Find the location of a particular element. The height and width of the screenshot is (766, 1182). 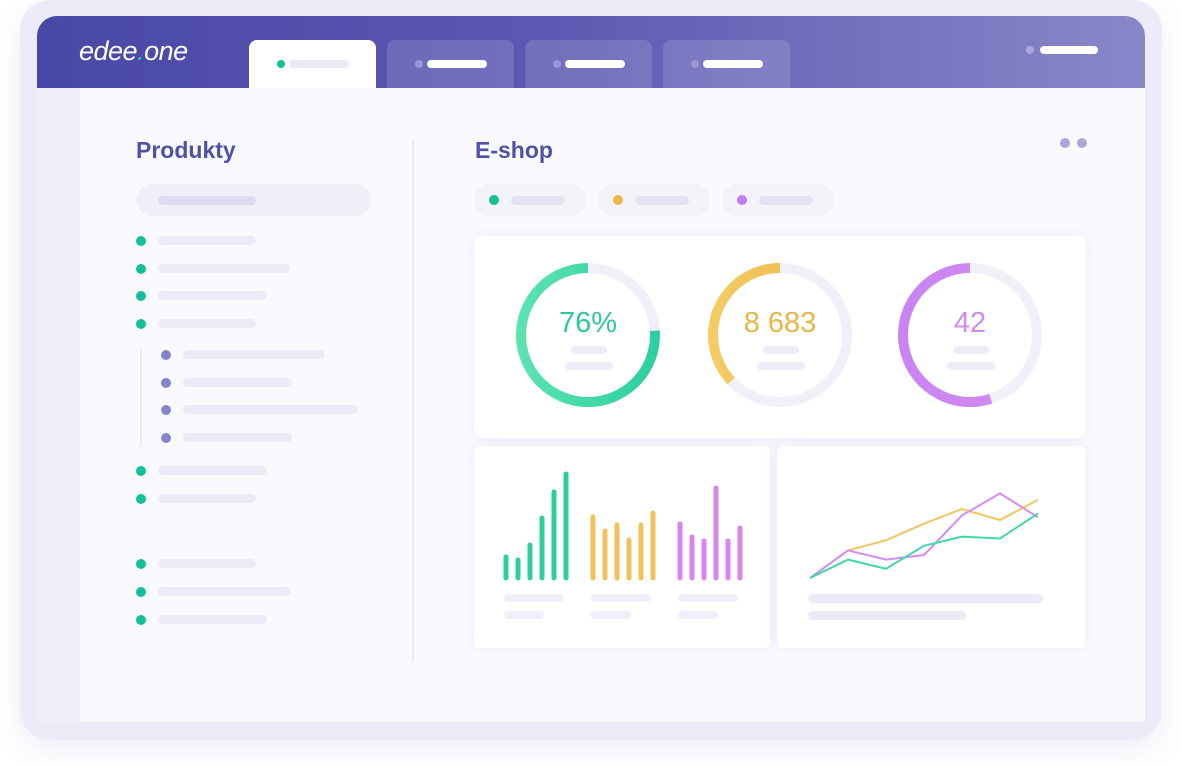

logo-main: edee is located at coordinates (108, 51).